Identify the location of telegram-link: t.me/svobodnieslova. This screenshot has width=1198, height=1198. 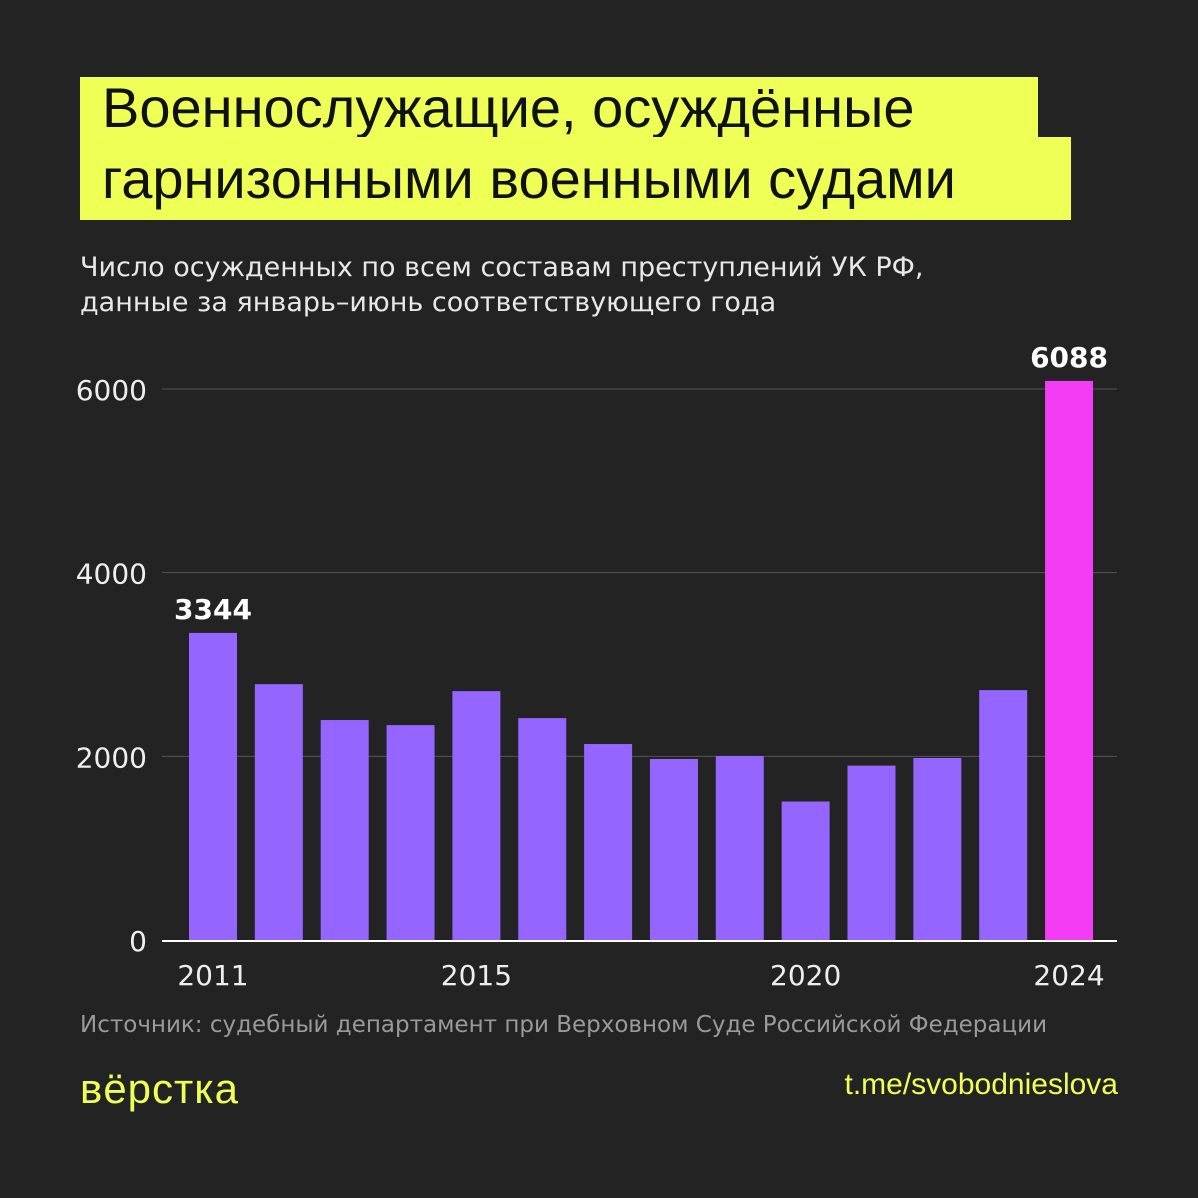
(981, 1084).